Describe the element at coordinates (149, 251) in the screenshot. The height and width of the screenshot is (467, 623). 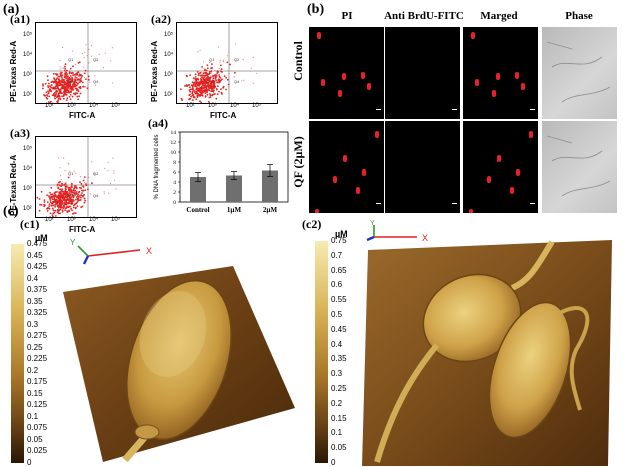
I see `c1-x-axis-label: X` at that location.